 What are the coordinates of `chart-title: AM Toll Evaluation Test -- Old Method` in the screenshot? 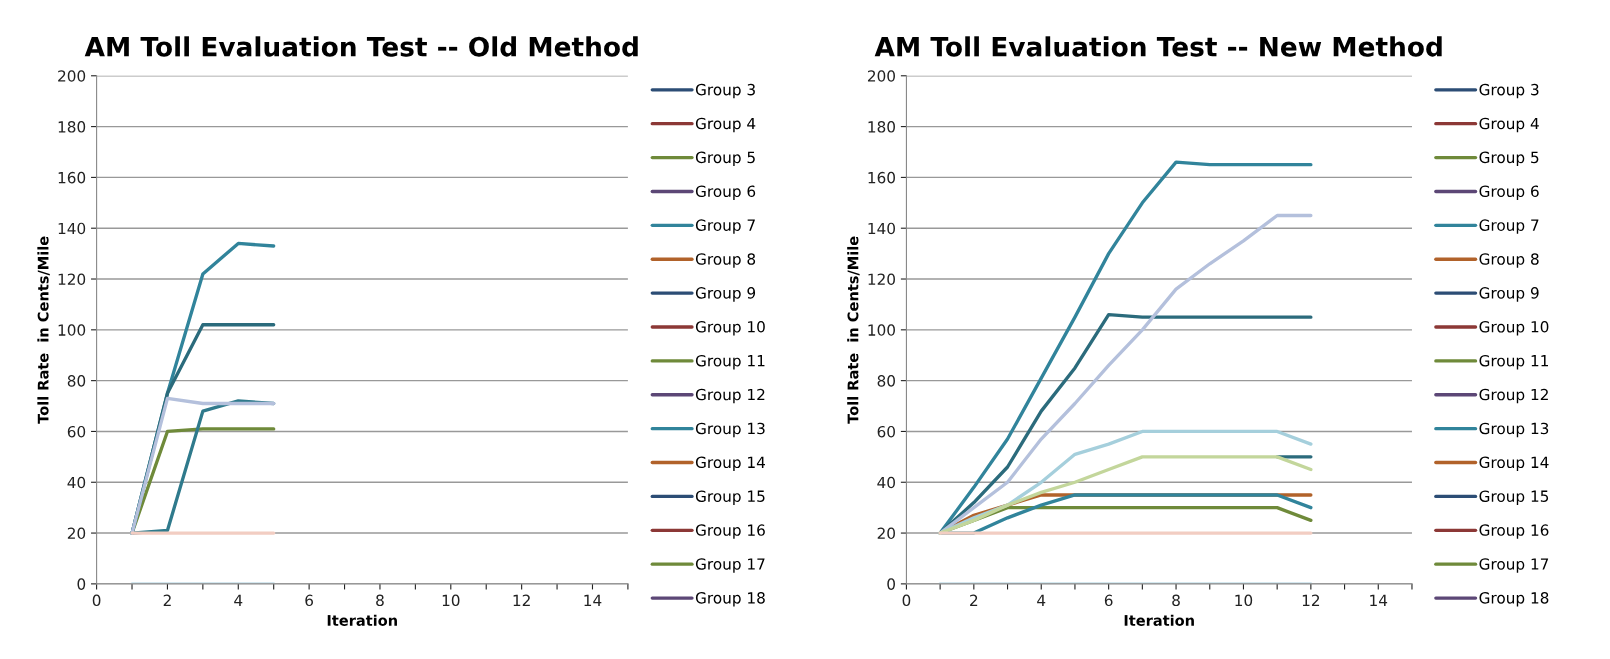 It's located at (361, 46).